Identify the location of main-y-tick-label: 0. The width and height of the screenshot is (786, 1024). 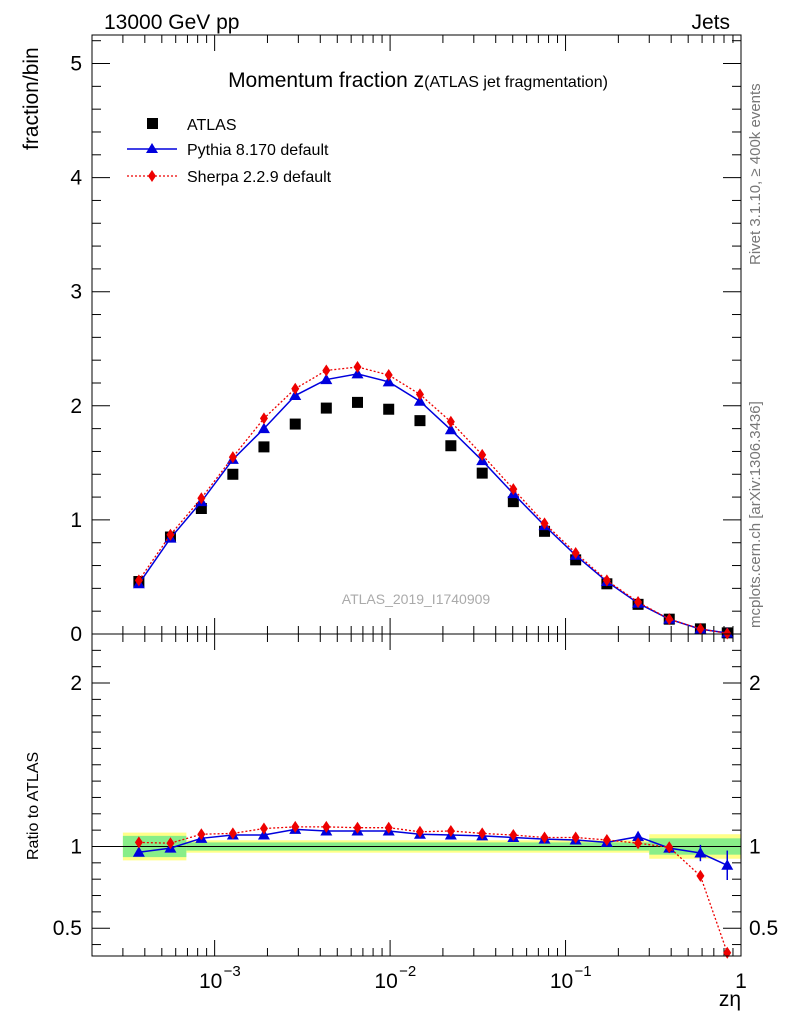
(76, 634).